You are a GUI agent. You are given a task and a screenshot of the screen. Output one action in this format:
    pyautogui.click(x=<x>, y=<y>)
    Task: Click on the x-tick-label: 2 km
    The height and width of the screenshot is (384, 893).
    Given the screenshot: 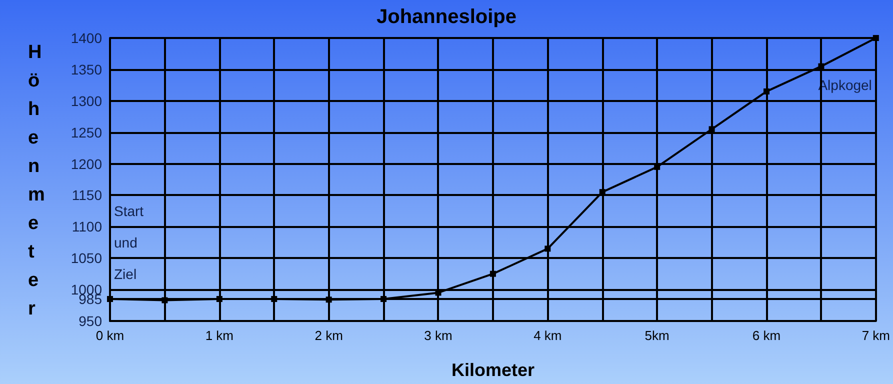 What is the action you would take?
    pyautogui.click(x=328, y=335)
    